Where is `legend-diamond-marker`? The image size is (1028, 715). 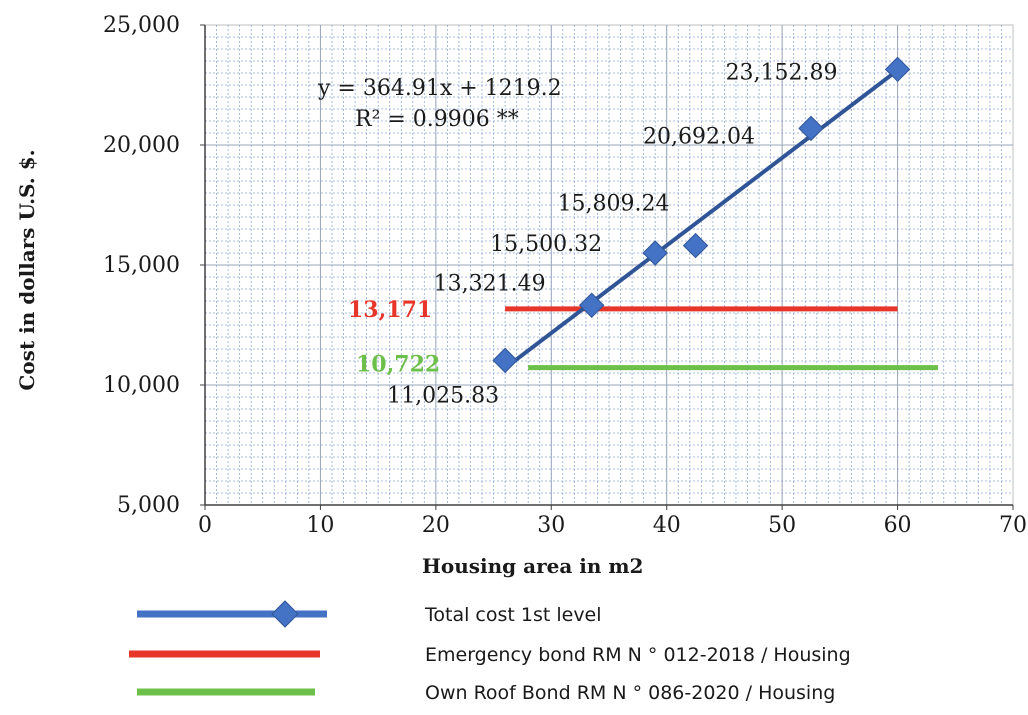 legend-diamond-marker is located at coordinates (285, 614).